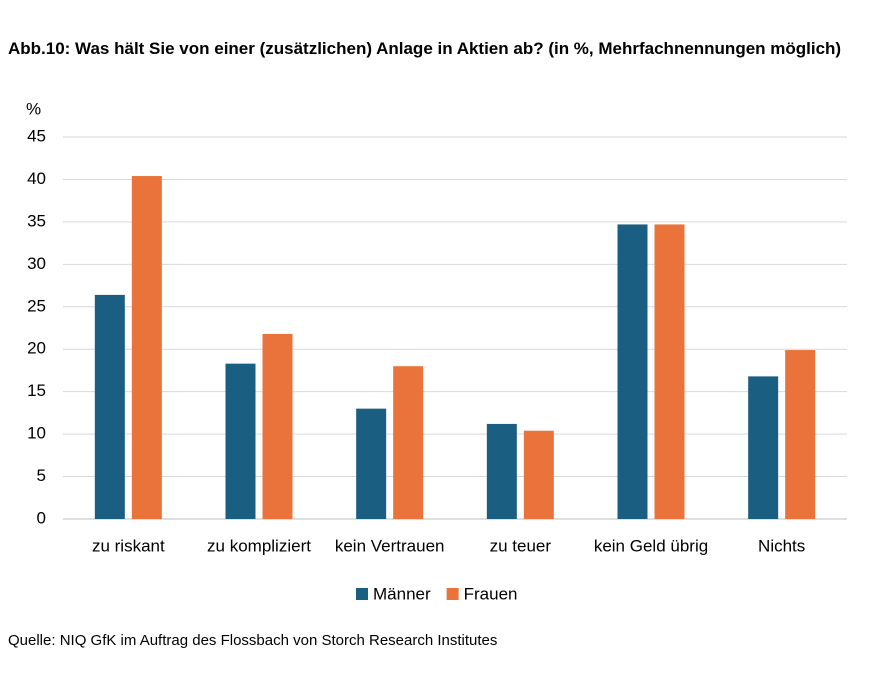 The width and height of the screenshot is (875, 685). I want to click on x-tick-label: kein Vertrauen, so click(390, 545).